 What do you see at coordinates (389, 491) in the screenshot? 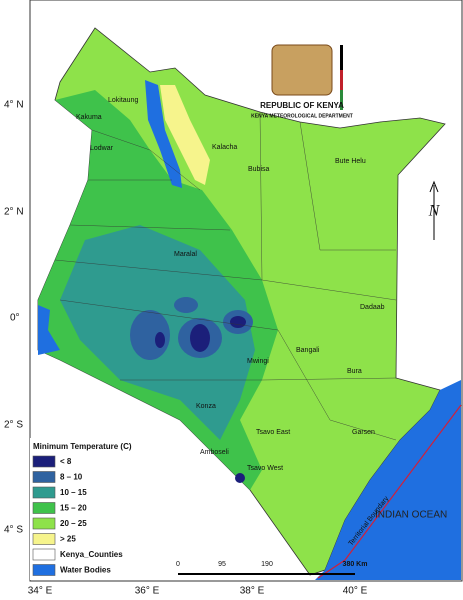
I see `territorial-boundary` at bounding box center [389, 491].